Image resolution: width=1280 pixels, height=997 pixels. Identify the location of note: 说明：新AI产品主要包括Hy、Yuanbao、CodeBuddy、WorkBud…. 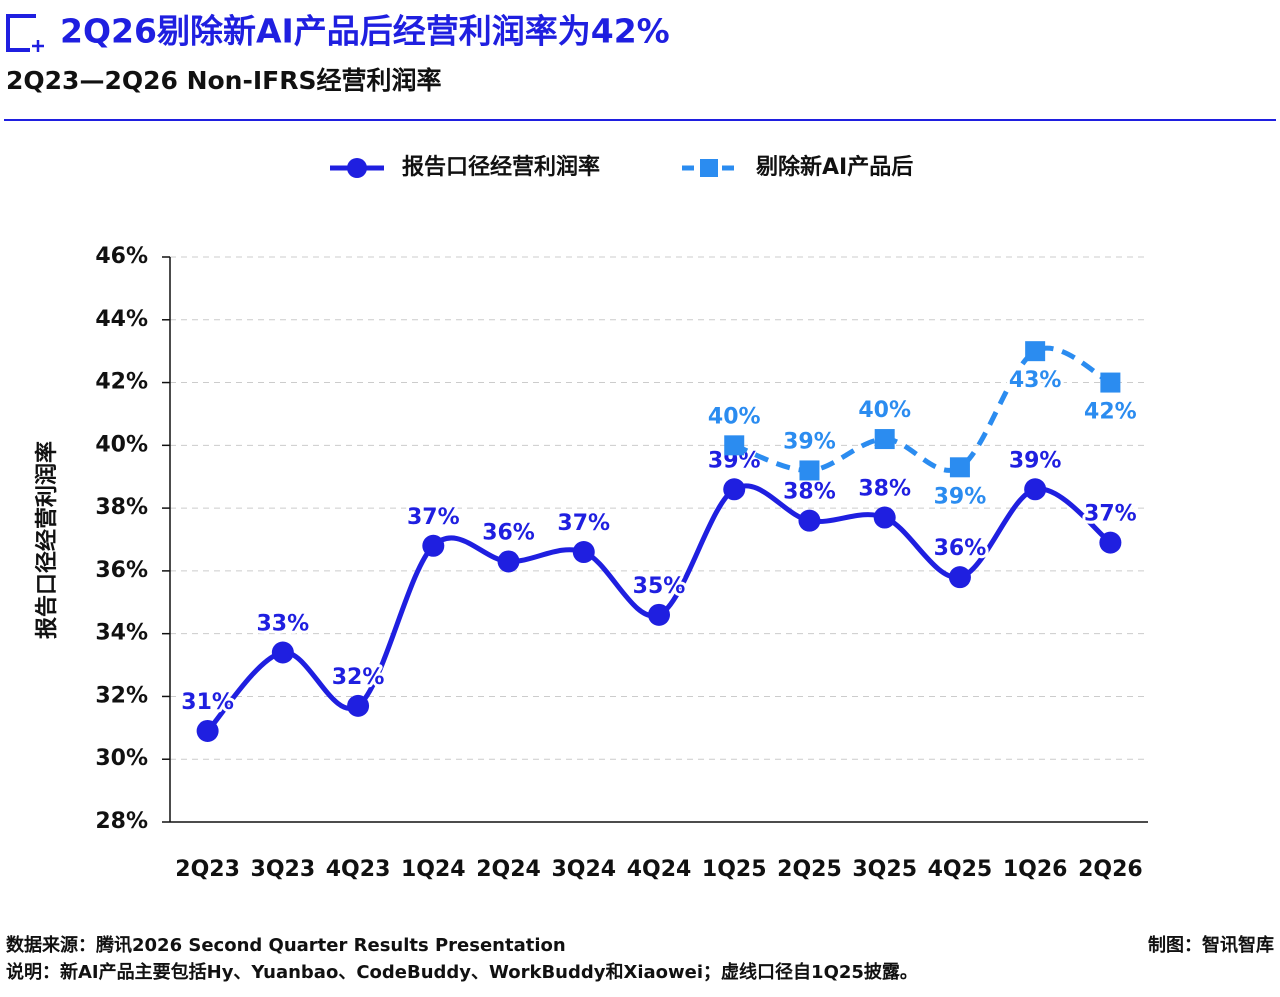
(462, 972).